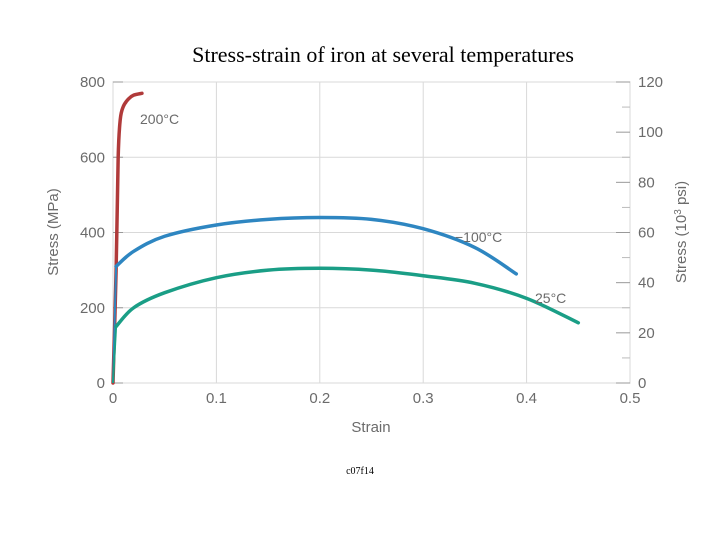 This screenshot has width=720, height=540. Describe the element at coordinates (92, 308) in the screenshot. I see `y-tick-label: 200` at that location.